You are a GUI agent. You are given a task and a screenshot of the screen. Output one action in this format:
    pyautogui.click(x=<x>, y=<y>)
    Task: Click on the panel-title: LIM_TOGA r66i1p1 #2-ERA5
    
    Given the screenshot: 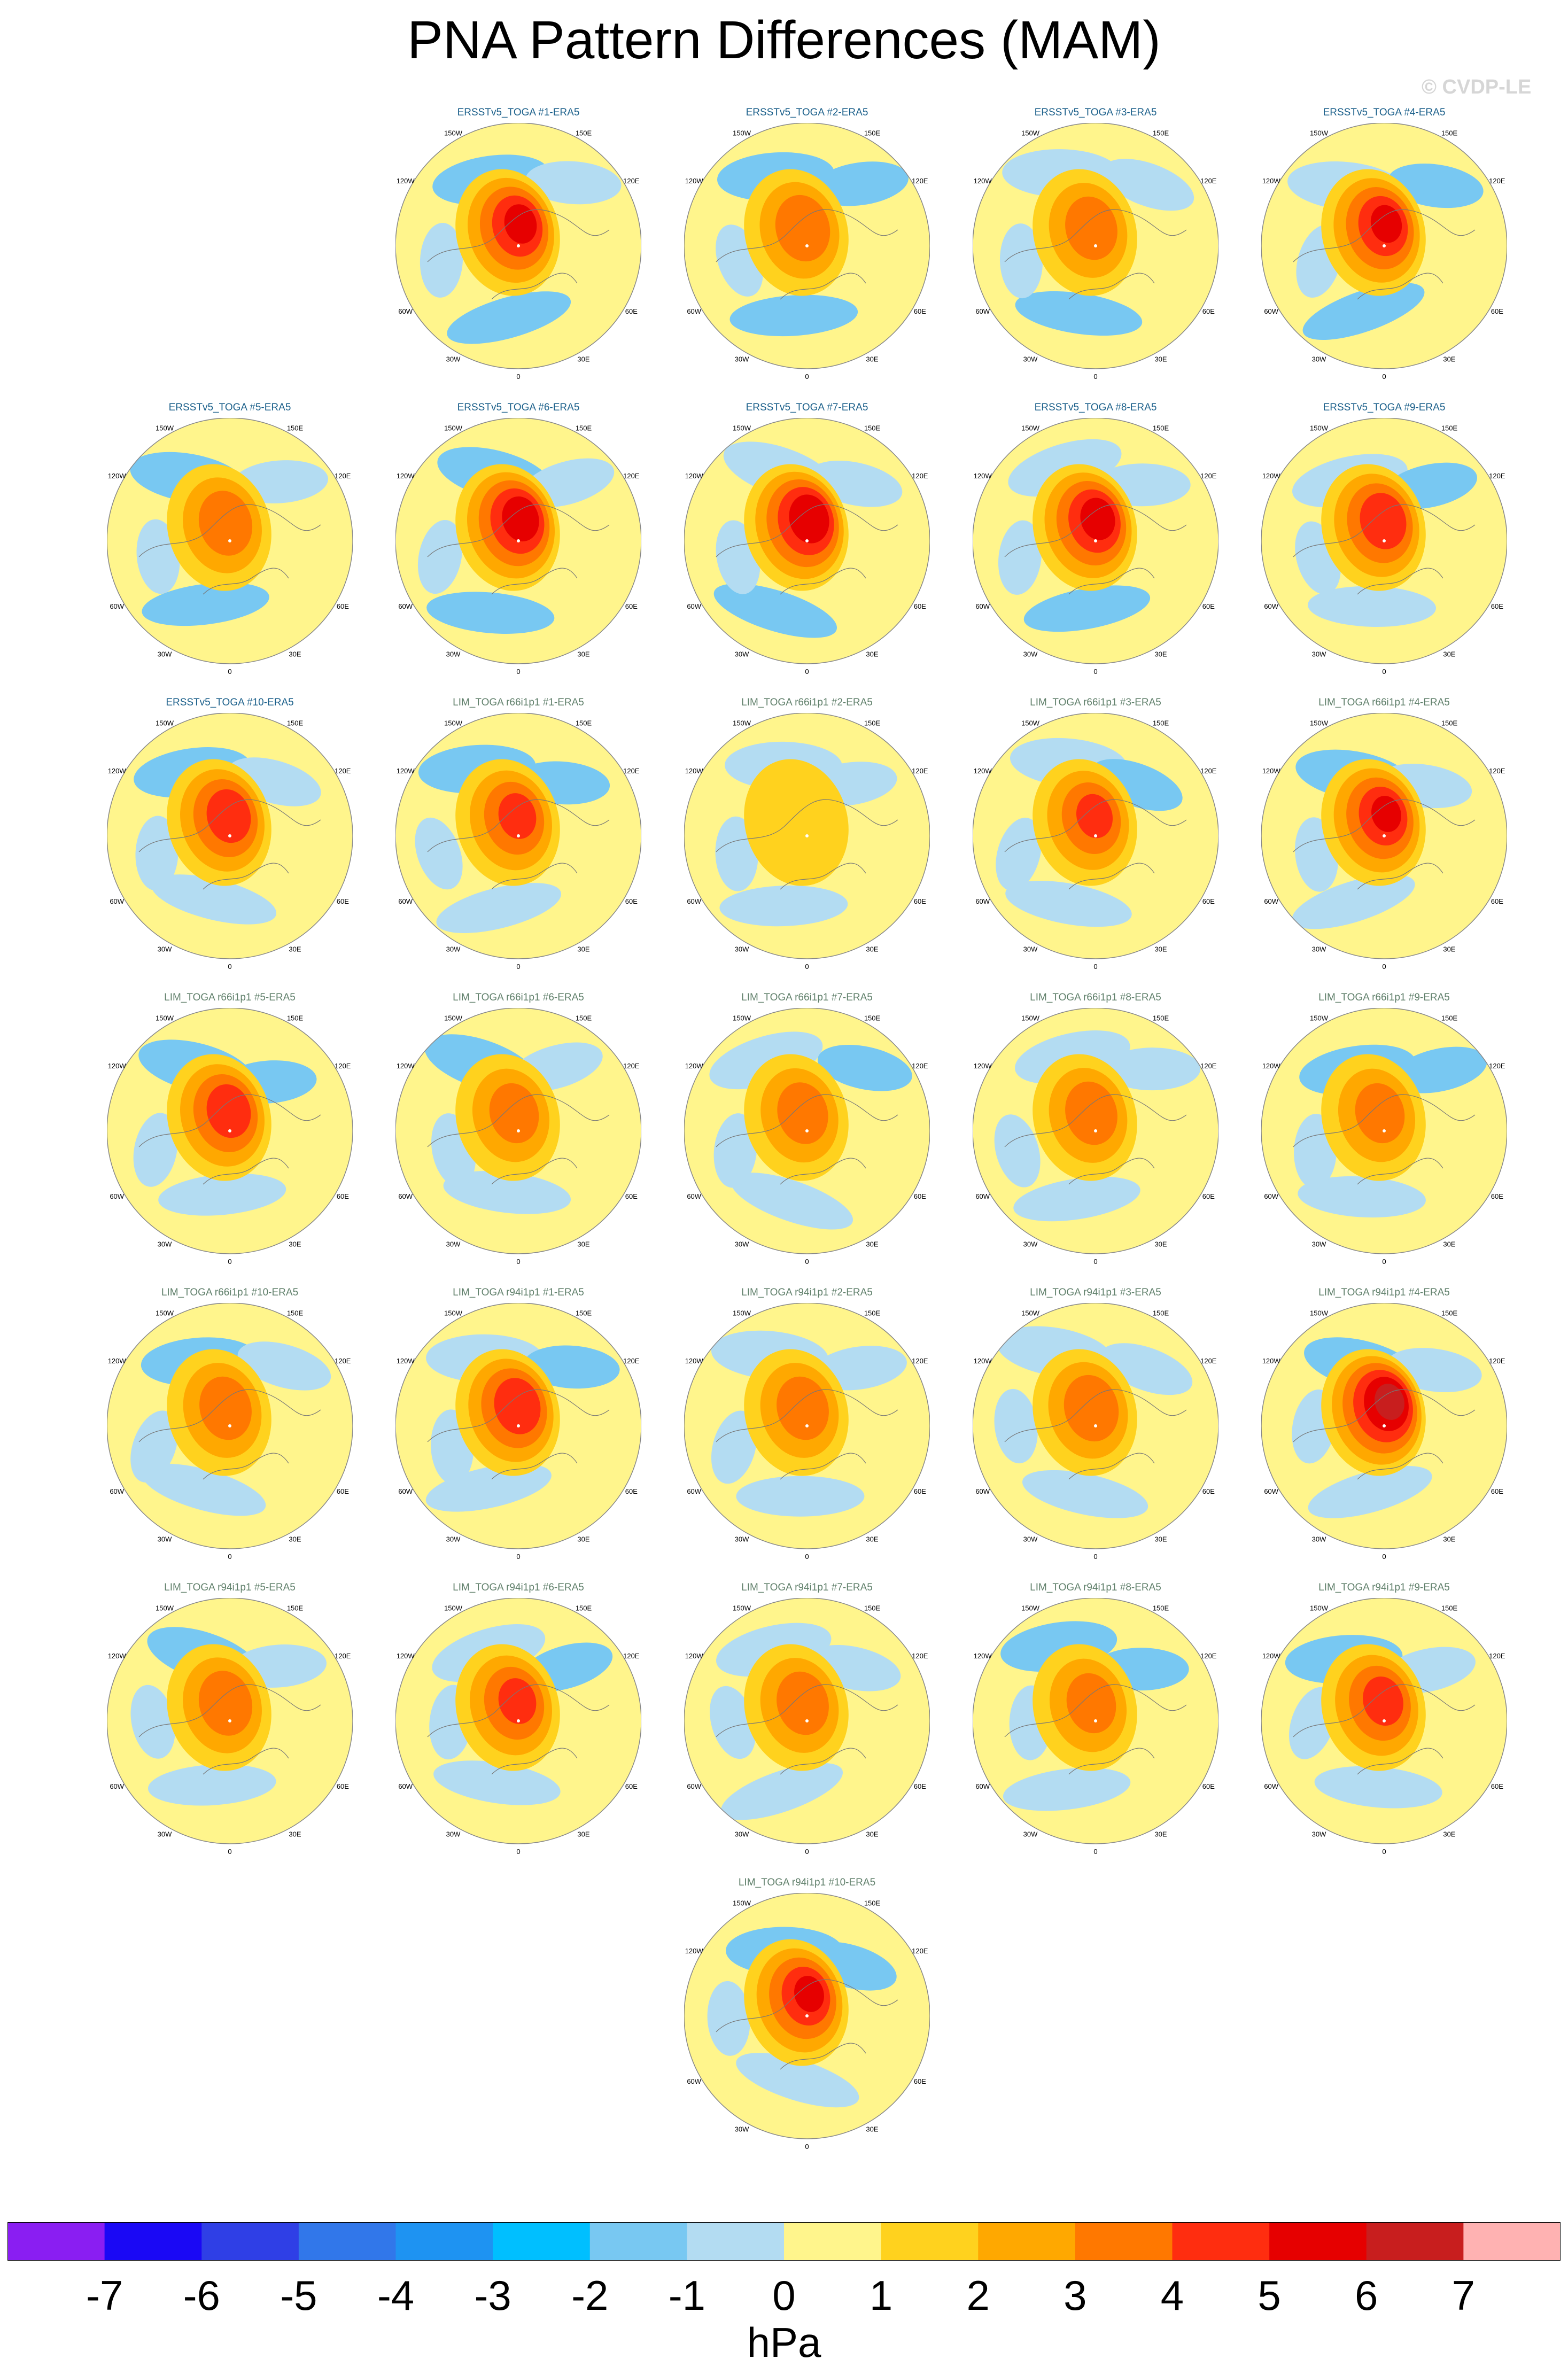 What is the action you would take?
    pyautogui.click(x=807, y=703)
    